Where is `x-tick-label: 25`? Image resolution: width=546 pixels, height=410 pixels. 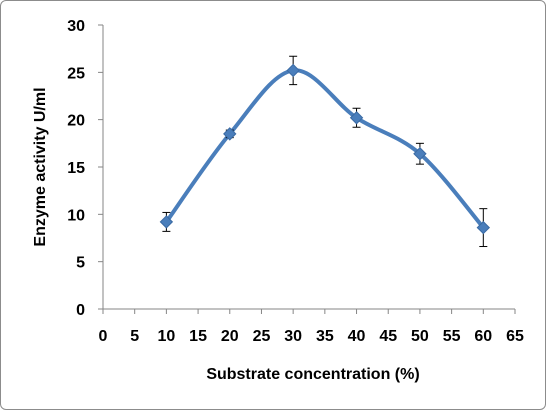
x-tick-label: 25 is located at coordinates (262, 336).